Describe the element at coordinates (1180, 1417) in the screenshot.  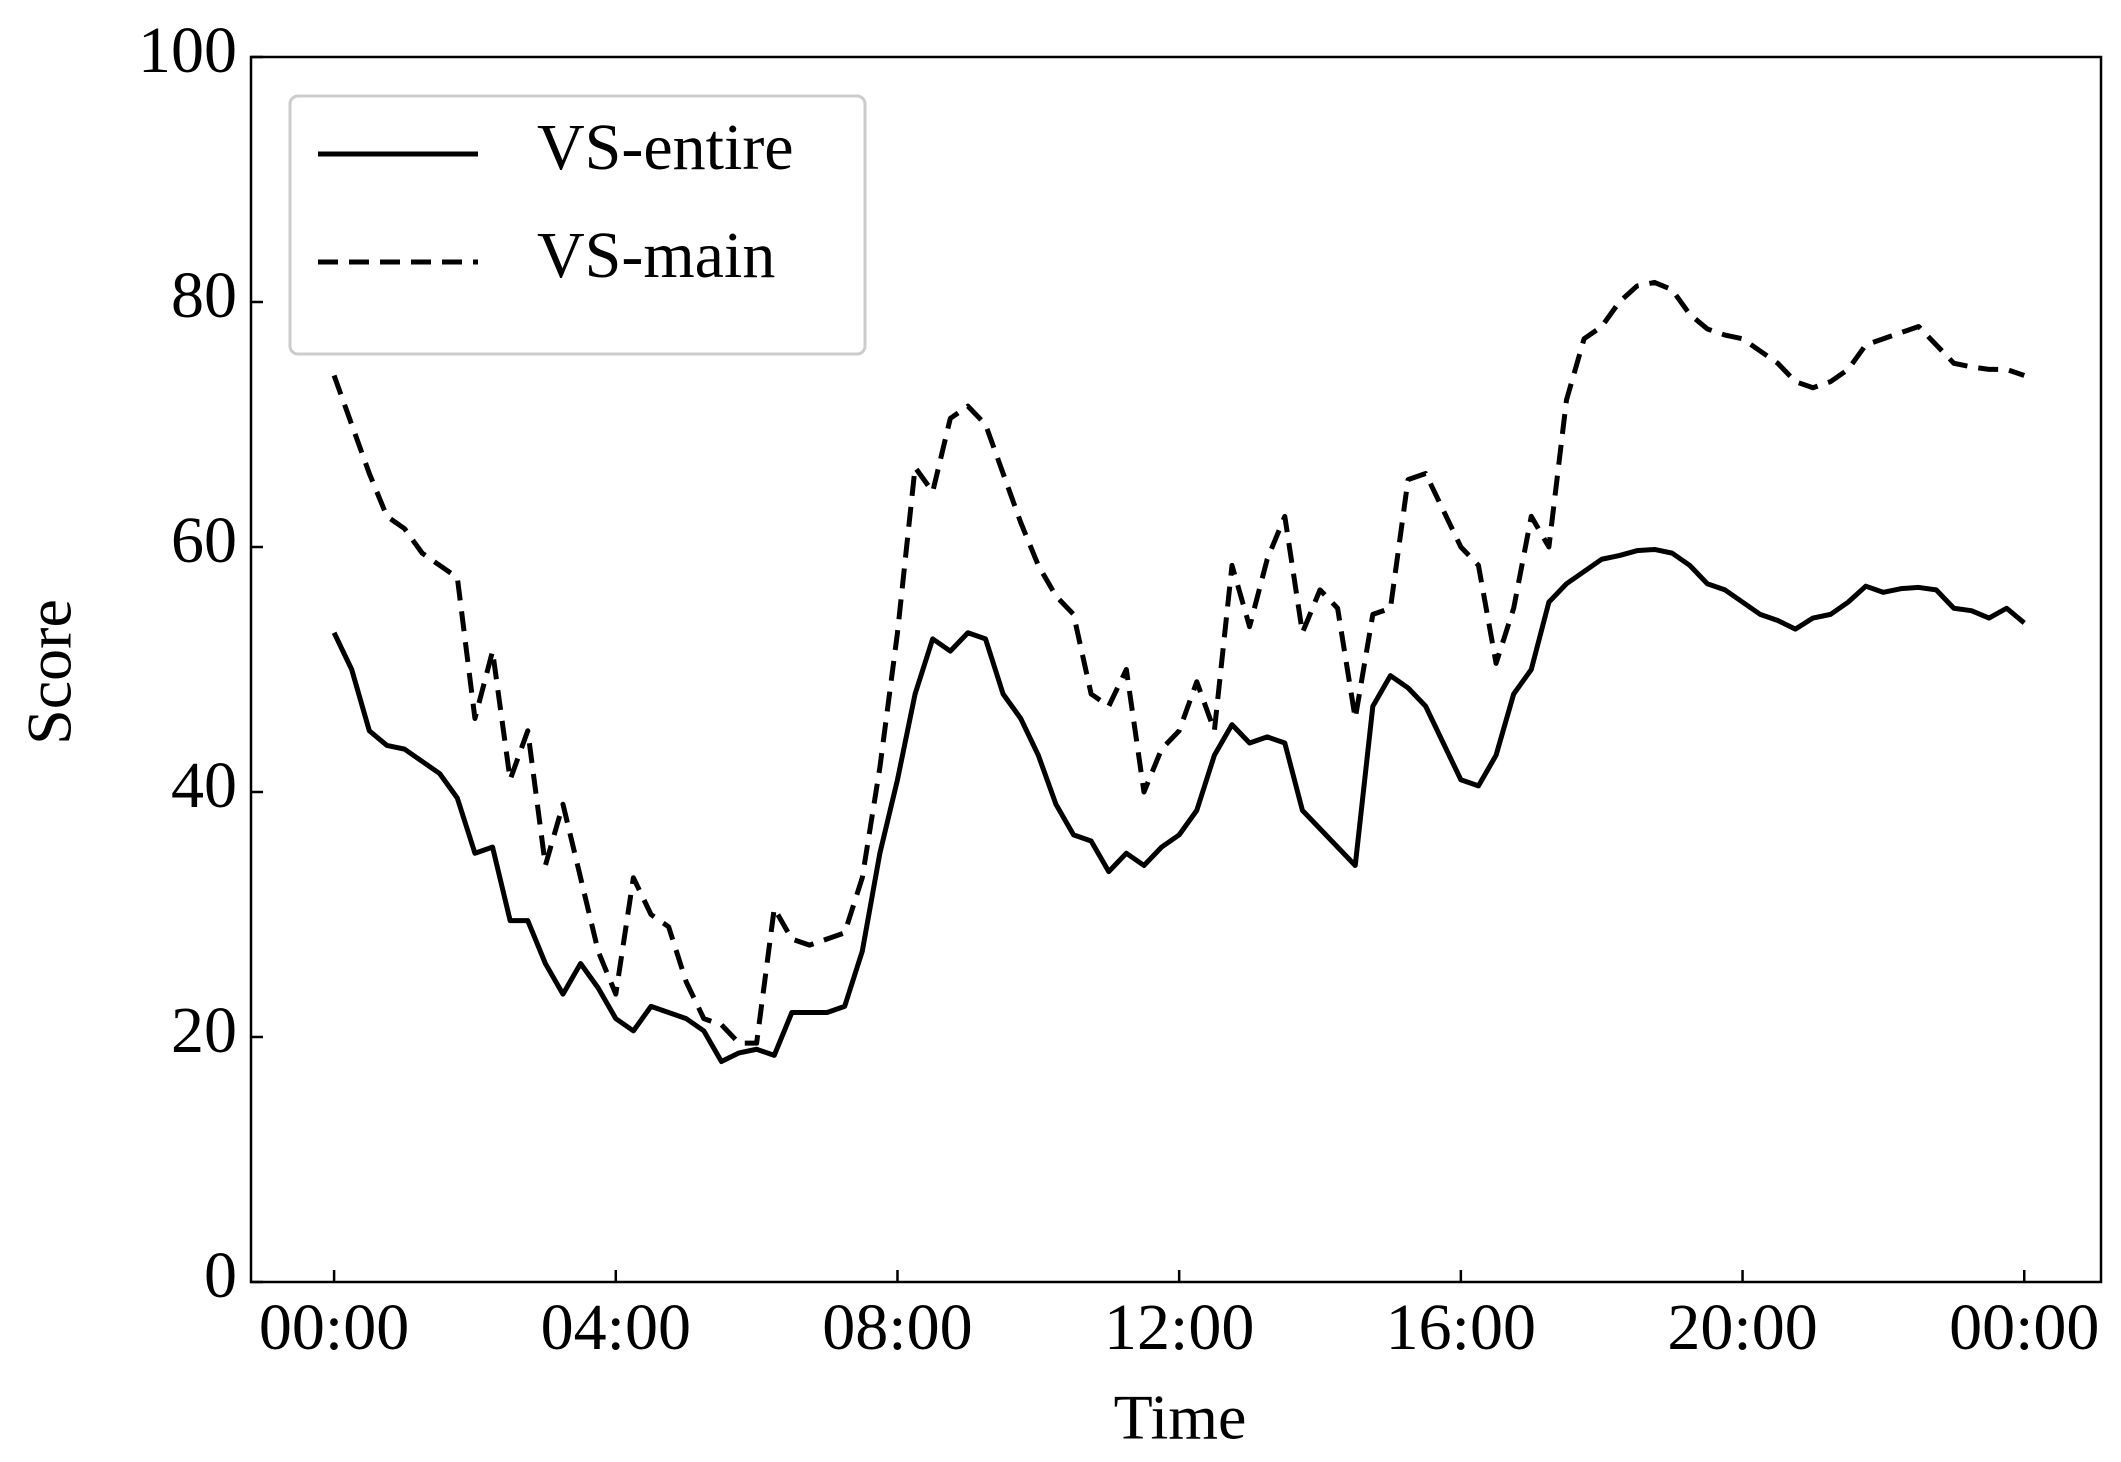
I see `x-axis-label: Time` at that location.